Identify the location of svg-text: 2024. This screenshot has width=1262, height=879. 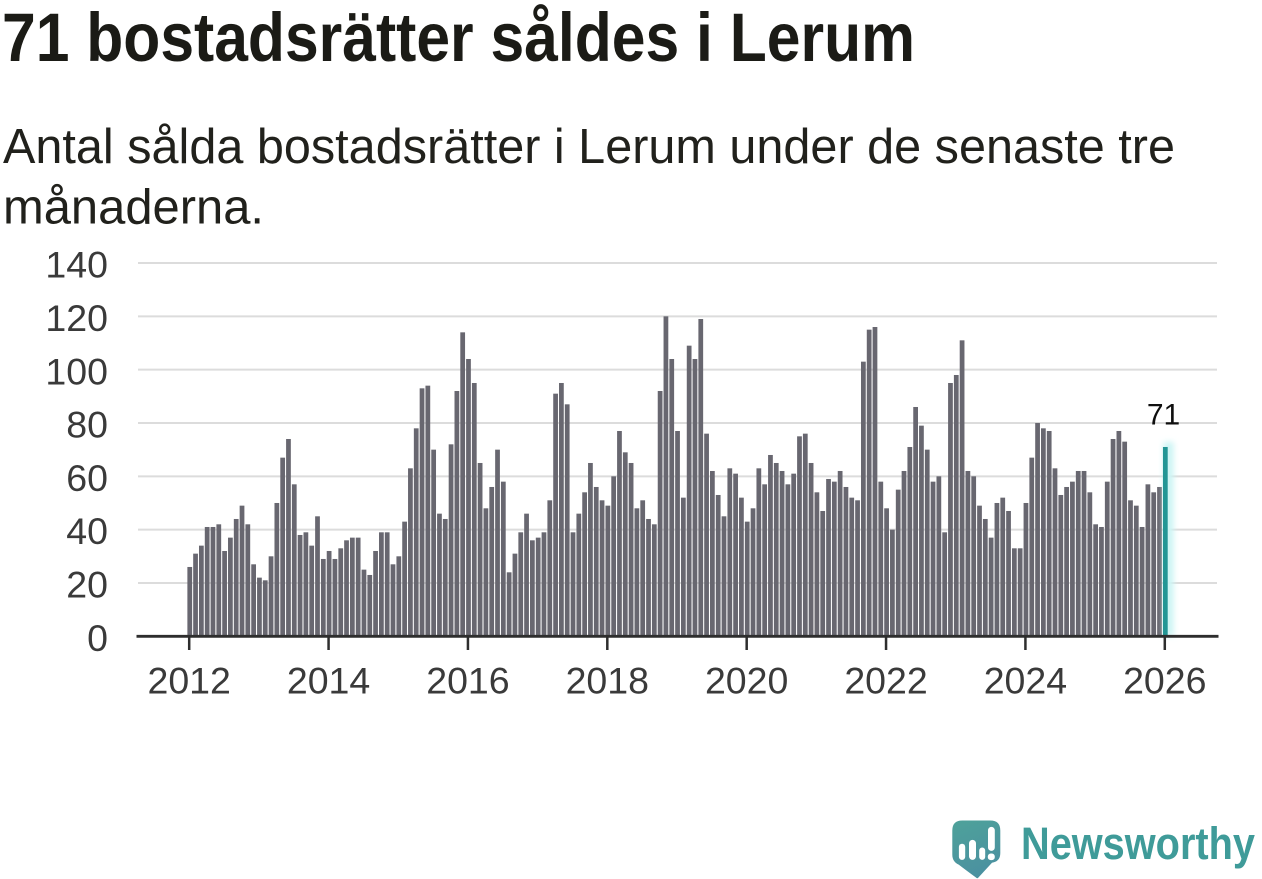
(1025, 681).